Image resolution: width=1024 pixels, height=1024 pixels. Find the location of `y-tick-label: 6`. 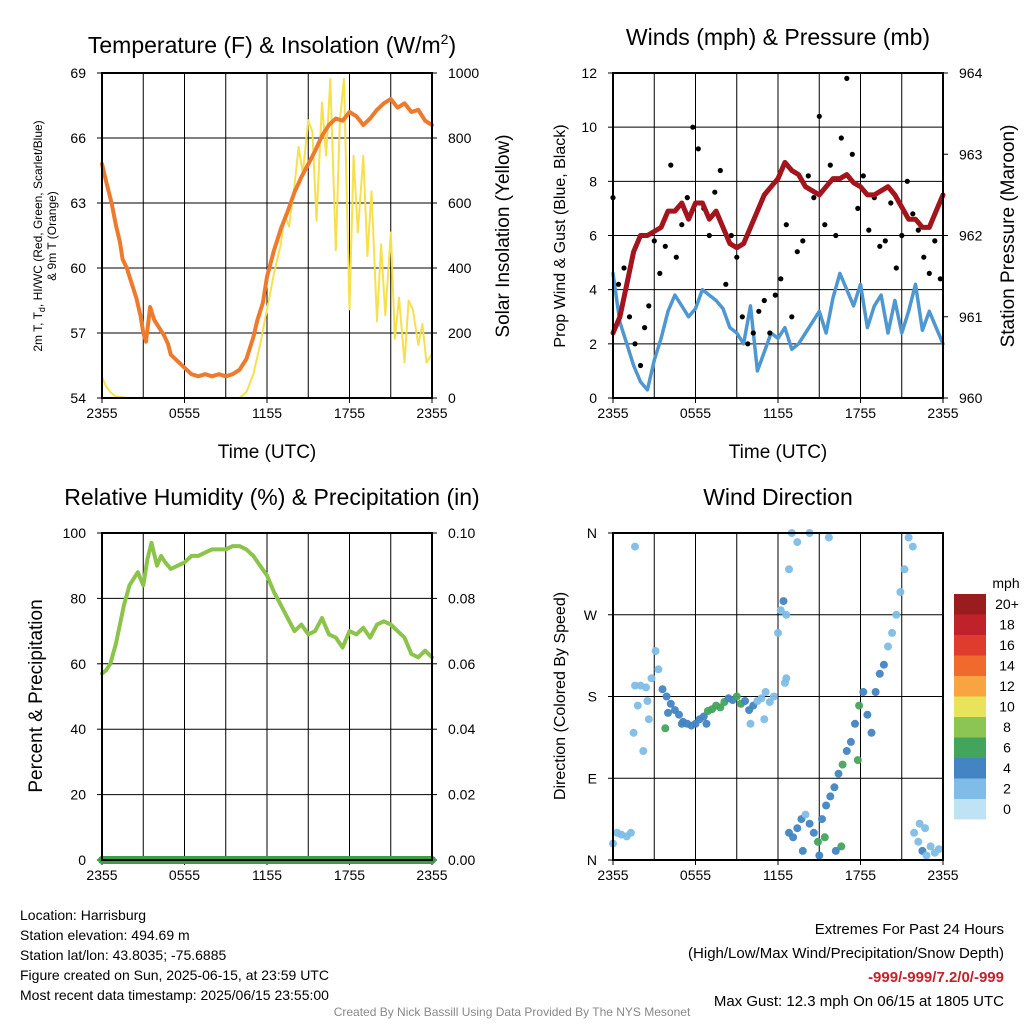

y-tick-label: 6 is located at coordinates (593, 236).